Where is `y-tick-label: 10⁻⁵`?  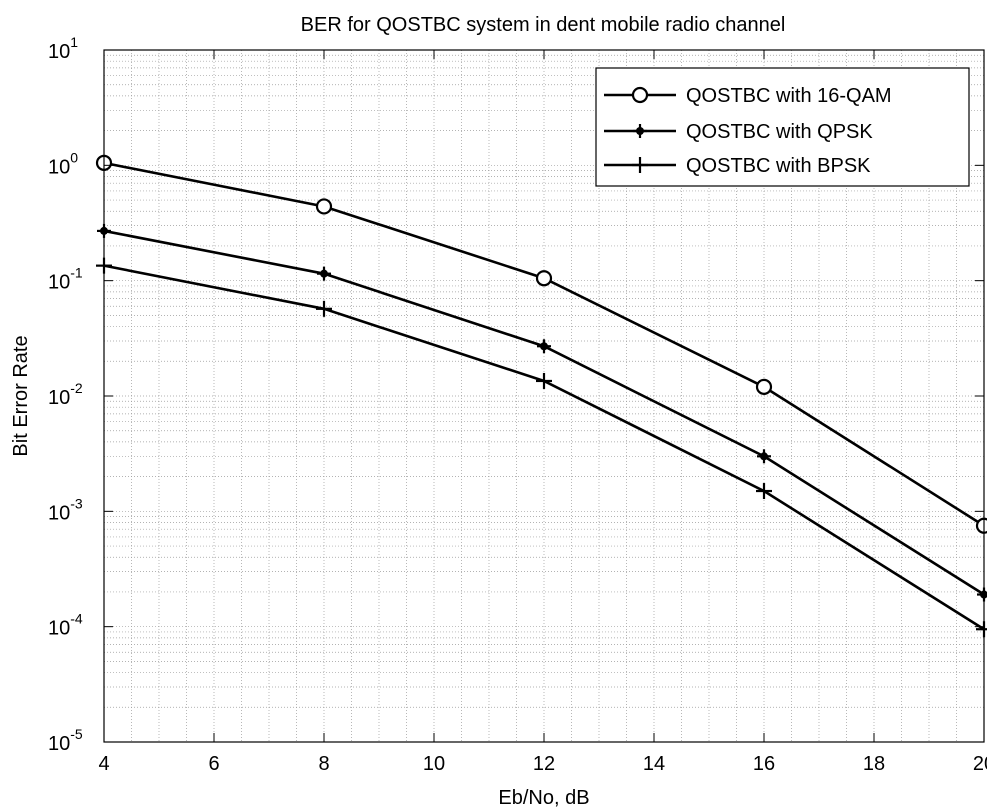 y-tick-label: 10⁻⁵ is located at coordinates (65, 740).